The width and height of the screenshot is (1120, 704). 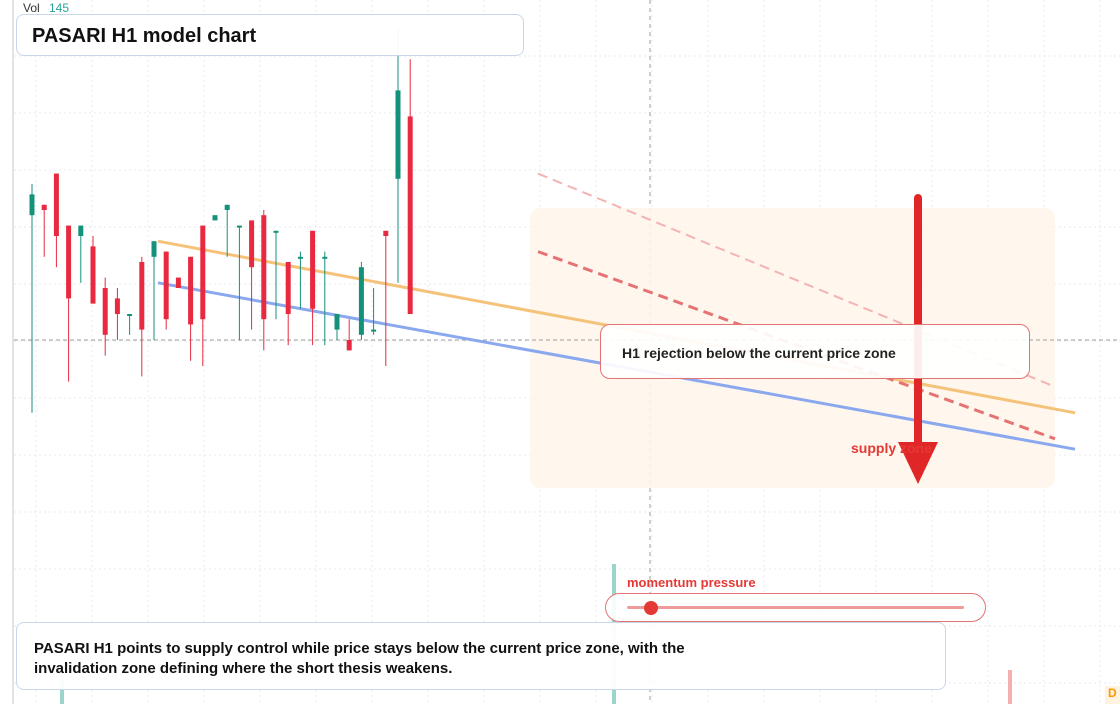 I want to click on momentum-slider, so click(x=795, y=607).